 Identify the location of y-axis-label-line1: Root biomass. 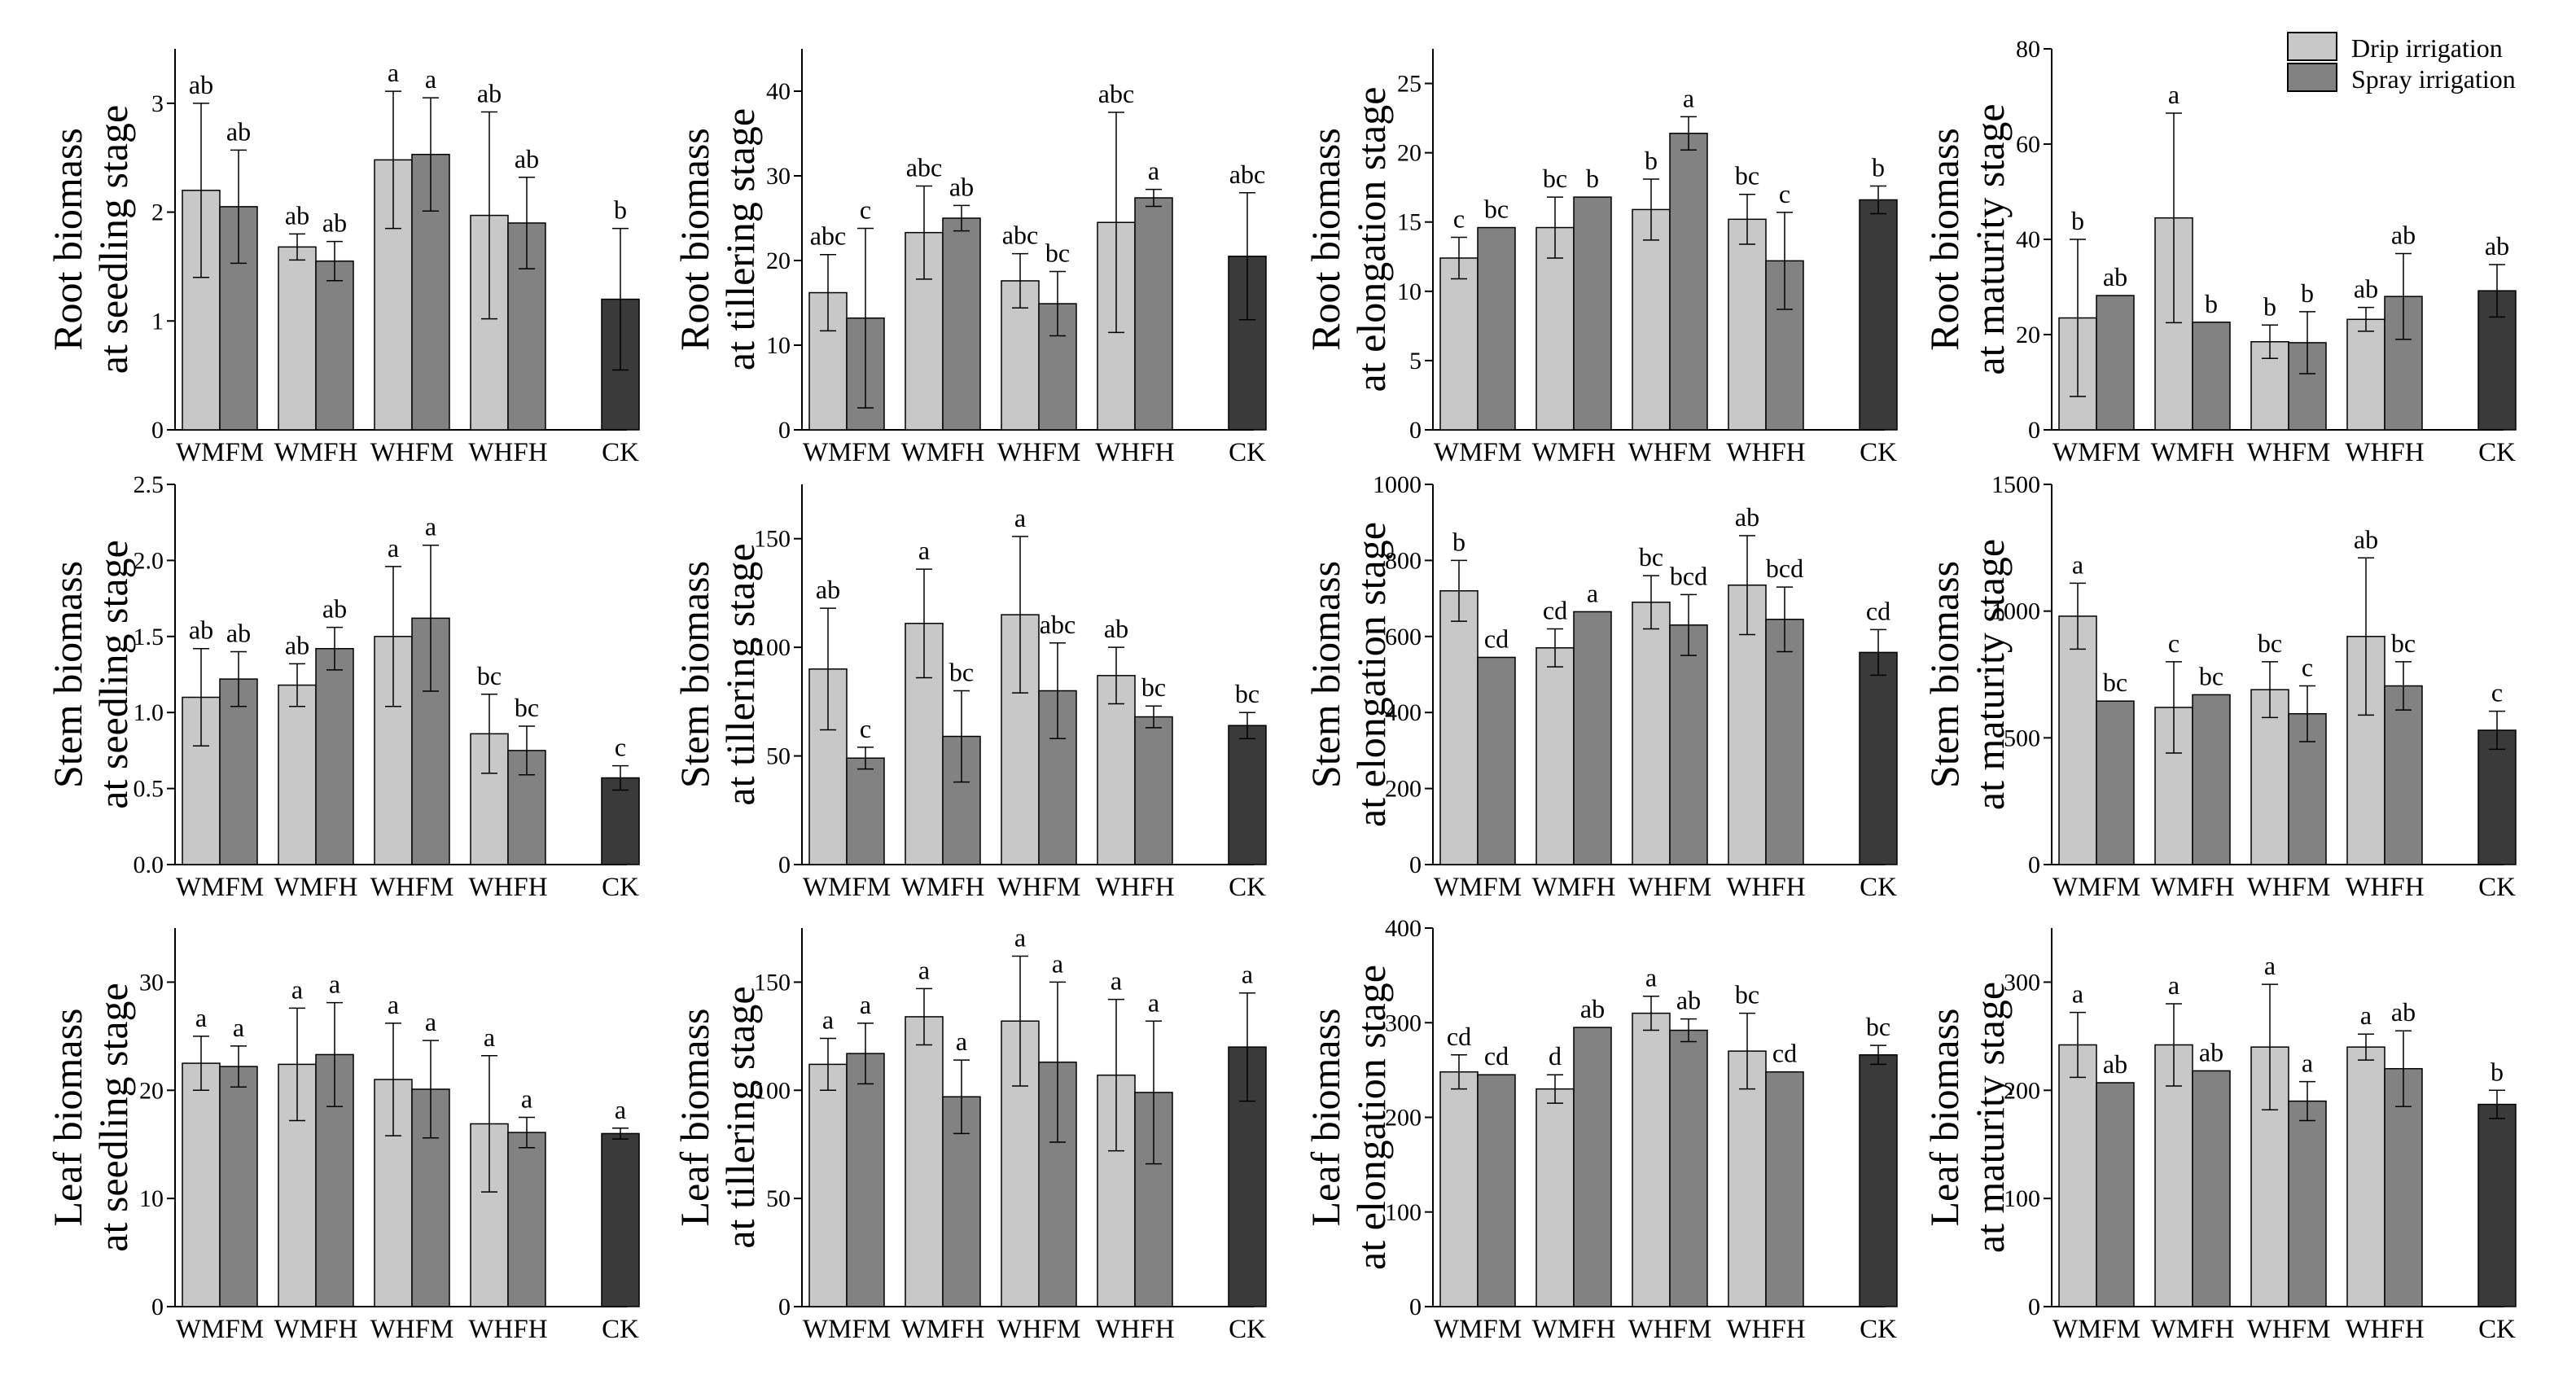
(694, 240).